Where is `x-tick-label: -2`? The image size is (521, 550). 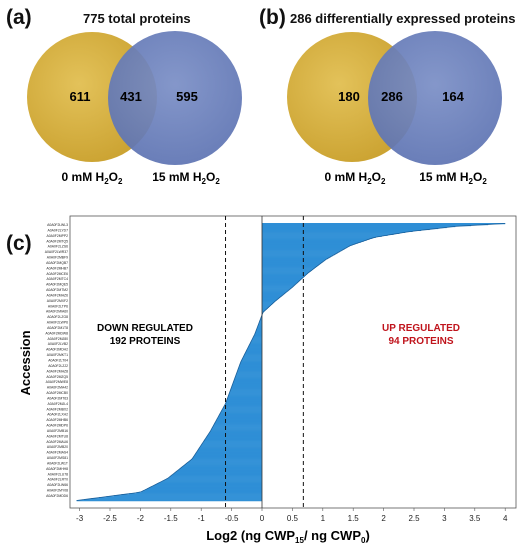
x-tick-label: -2 is located at coordinates (141, 518).